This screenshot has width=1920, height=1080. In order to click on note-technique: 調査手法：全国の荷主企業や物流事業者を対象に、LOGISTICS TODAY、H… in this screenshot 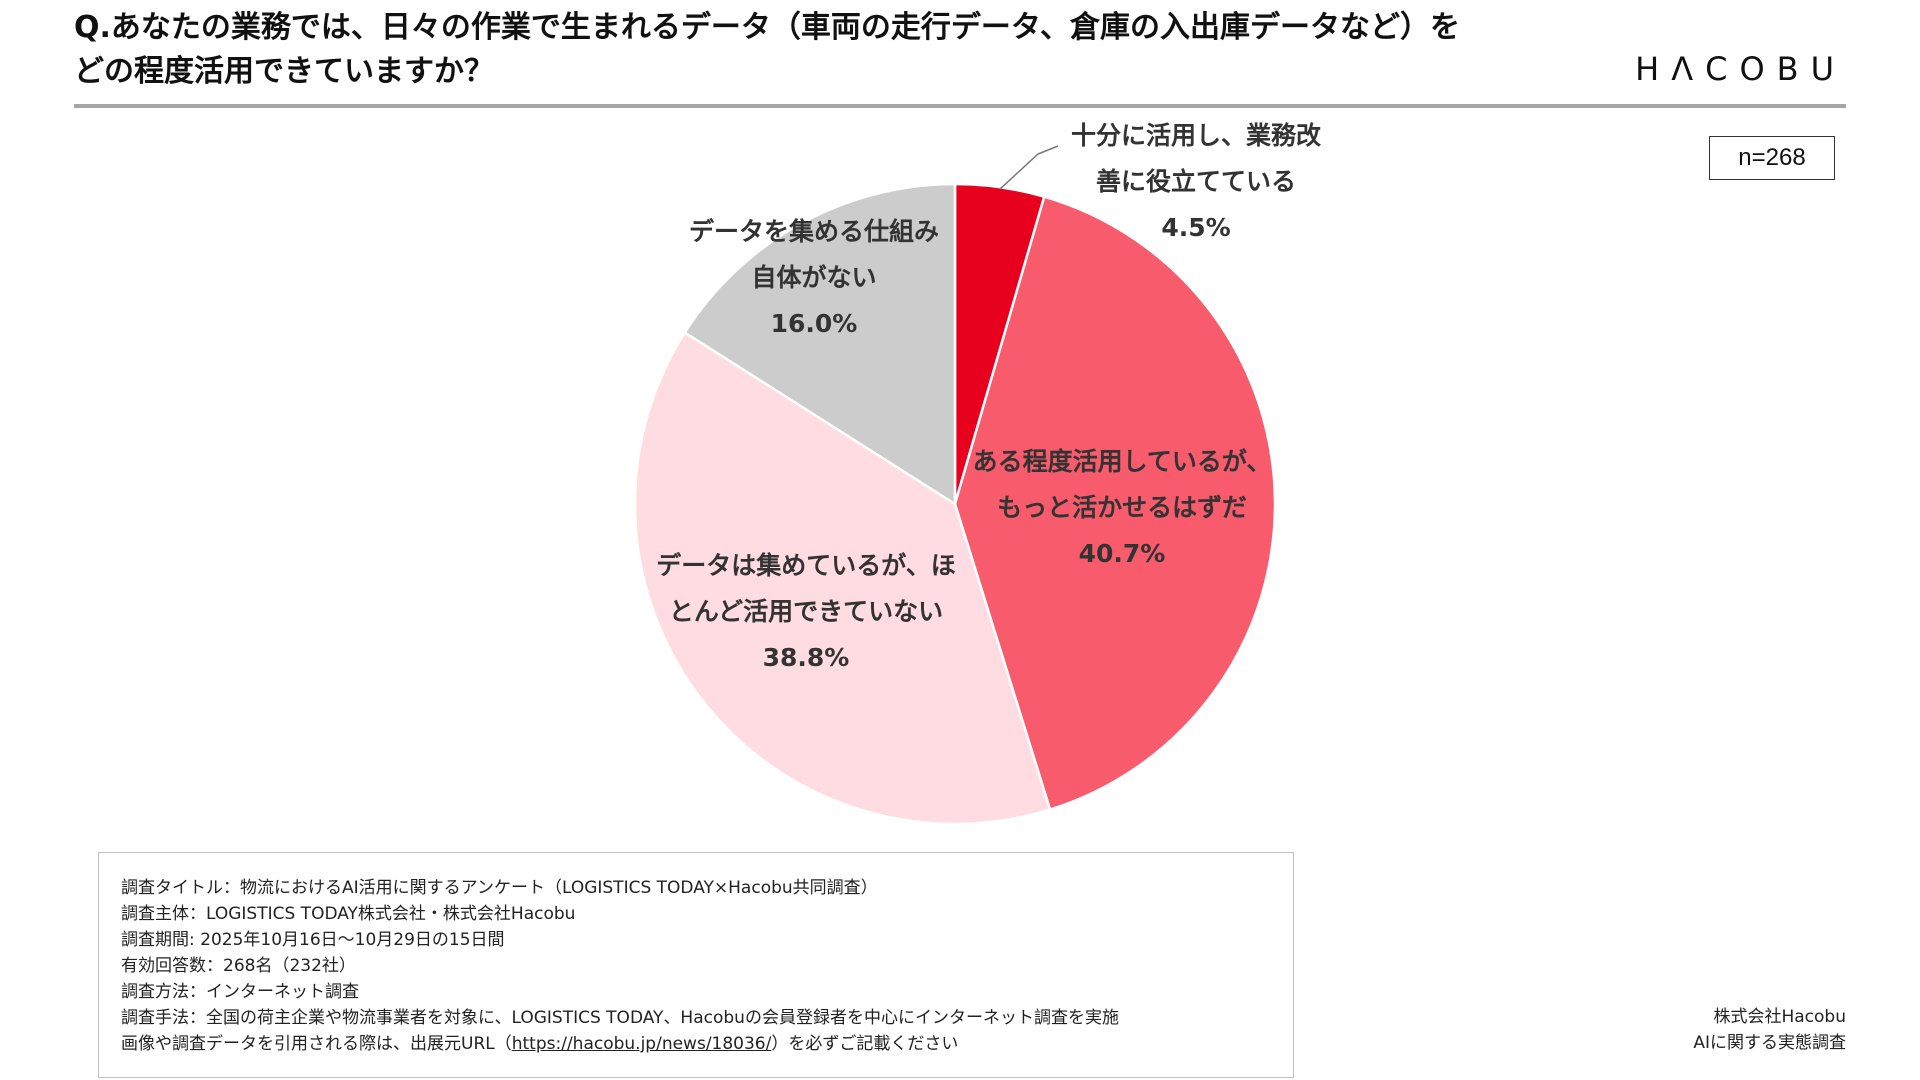, I will do `click(620, 1018)`.